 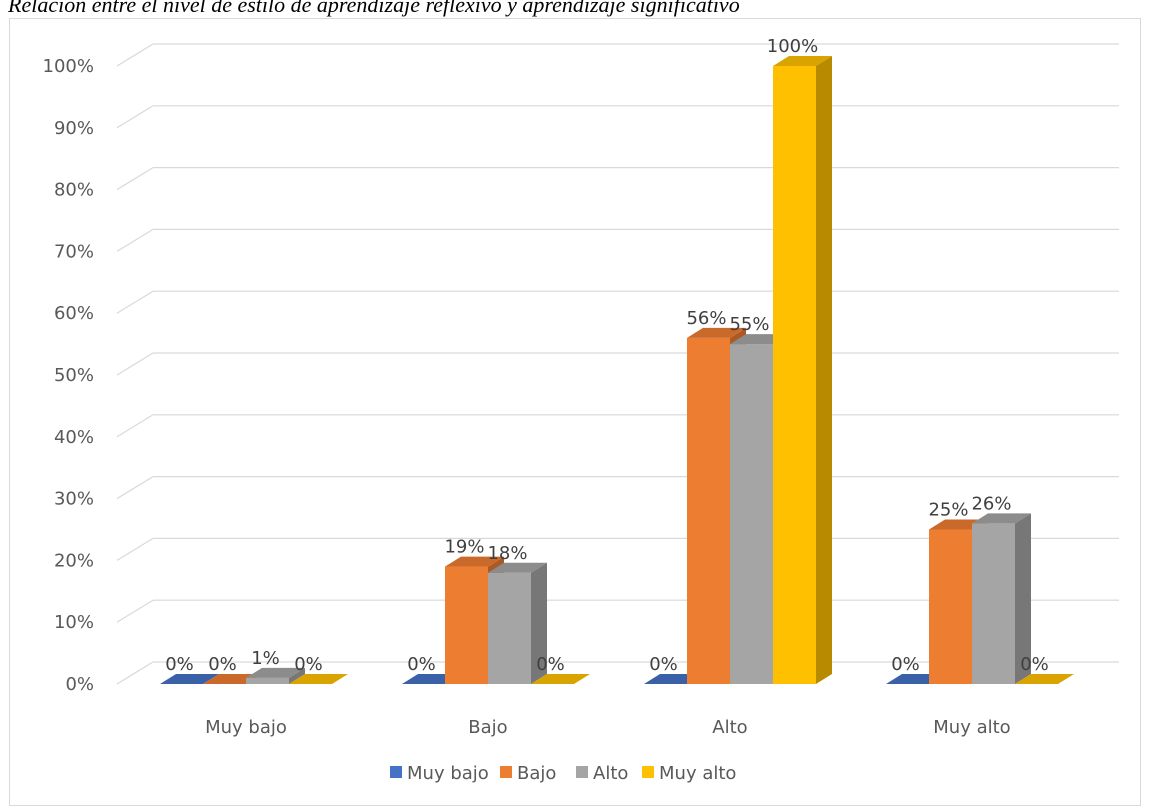 I want to click on x-category-label: Alto, so click(x=729, y=727).